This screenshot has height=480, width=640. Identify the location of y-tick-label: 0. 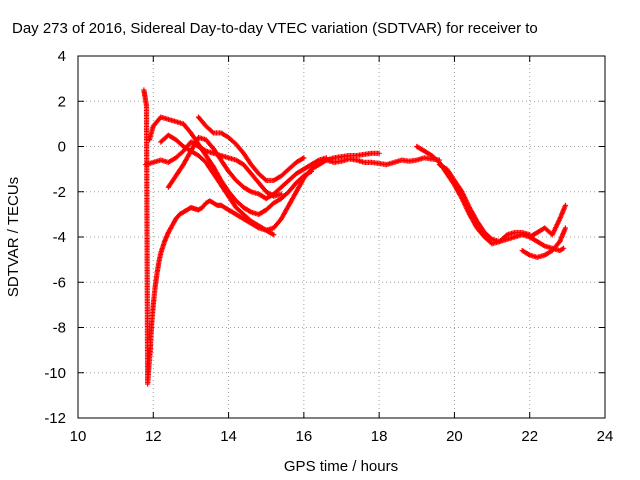
(62, 147).